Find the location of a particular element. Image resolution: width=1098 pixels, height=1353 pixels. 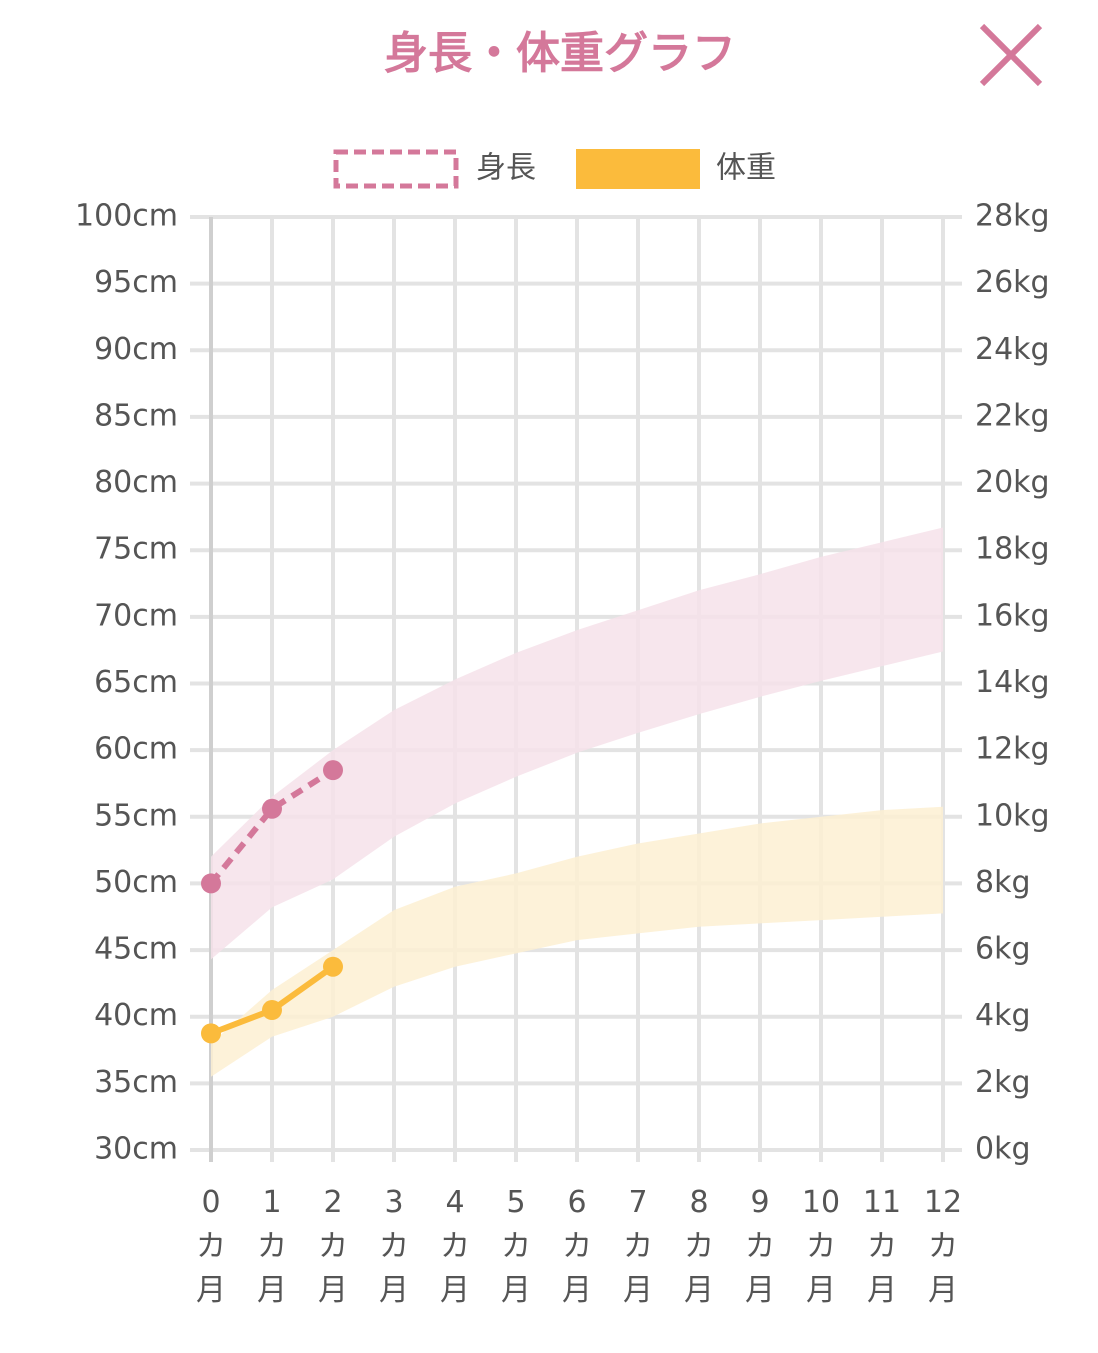

y-tick-label: 40cm is located at coordinates (136, 1015).